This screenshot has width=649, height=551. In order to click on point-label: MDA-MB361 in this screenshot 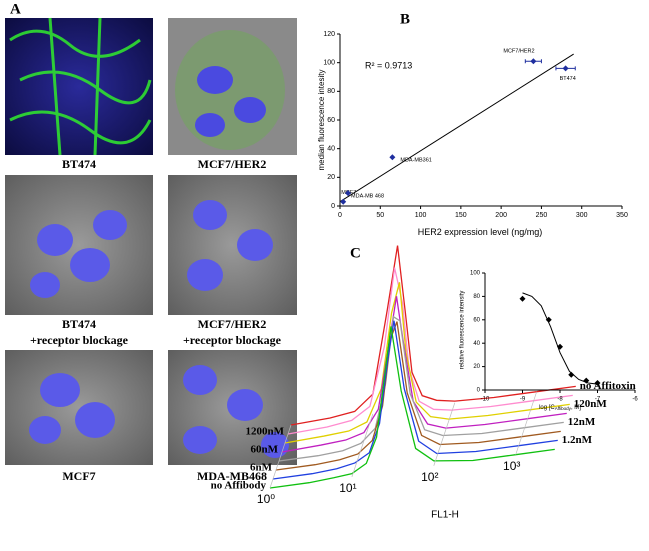, I will do `click(415, 161)`.